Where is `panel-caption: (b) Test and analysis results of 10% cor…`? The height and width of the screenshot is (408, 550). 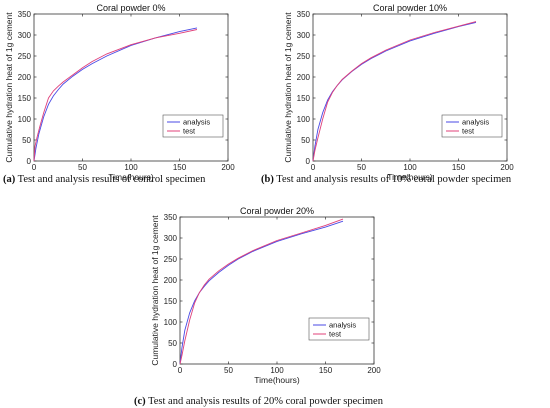 panel-caption: (b) Test and analysis results of 10% cor… is located at coordinates (386, 179).